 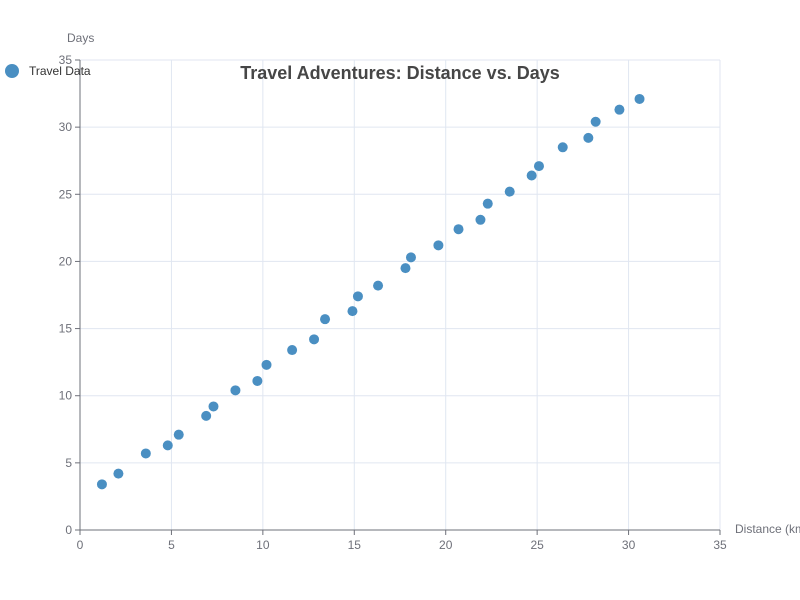 What do you see at coordinates (399, 73) in the screenshot?
I see `chart-title: Travel Adventures: Distance vs. Days` at bounding box center [399, 73].